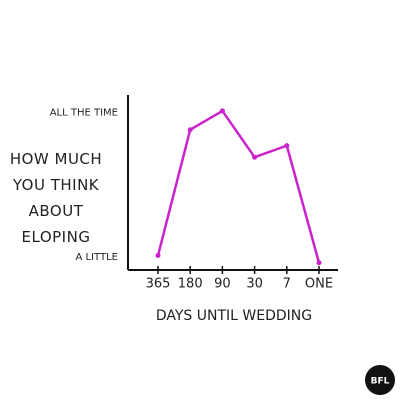 The image size is (400, 400). I want to click on x-tick-label: 365, so click(158, 284).